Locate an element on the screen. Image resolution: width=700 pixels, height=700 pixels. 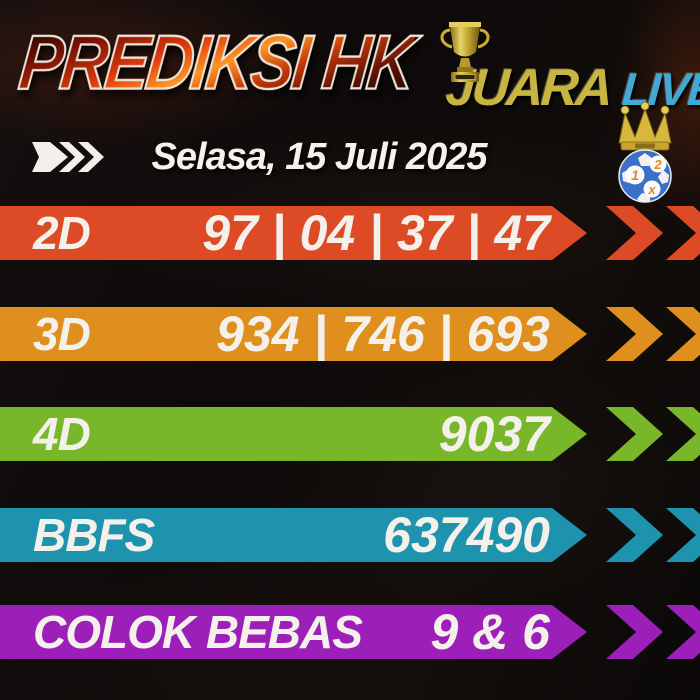
page-title: PREDIKSI HK is located at coordinates (216, 62).